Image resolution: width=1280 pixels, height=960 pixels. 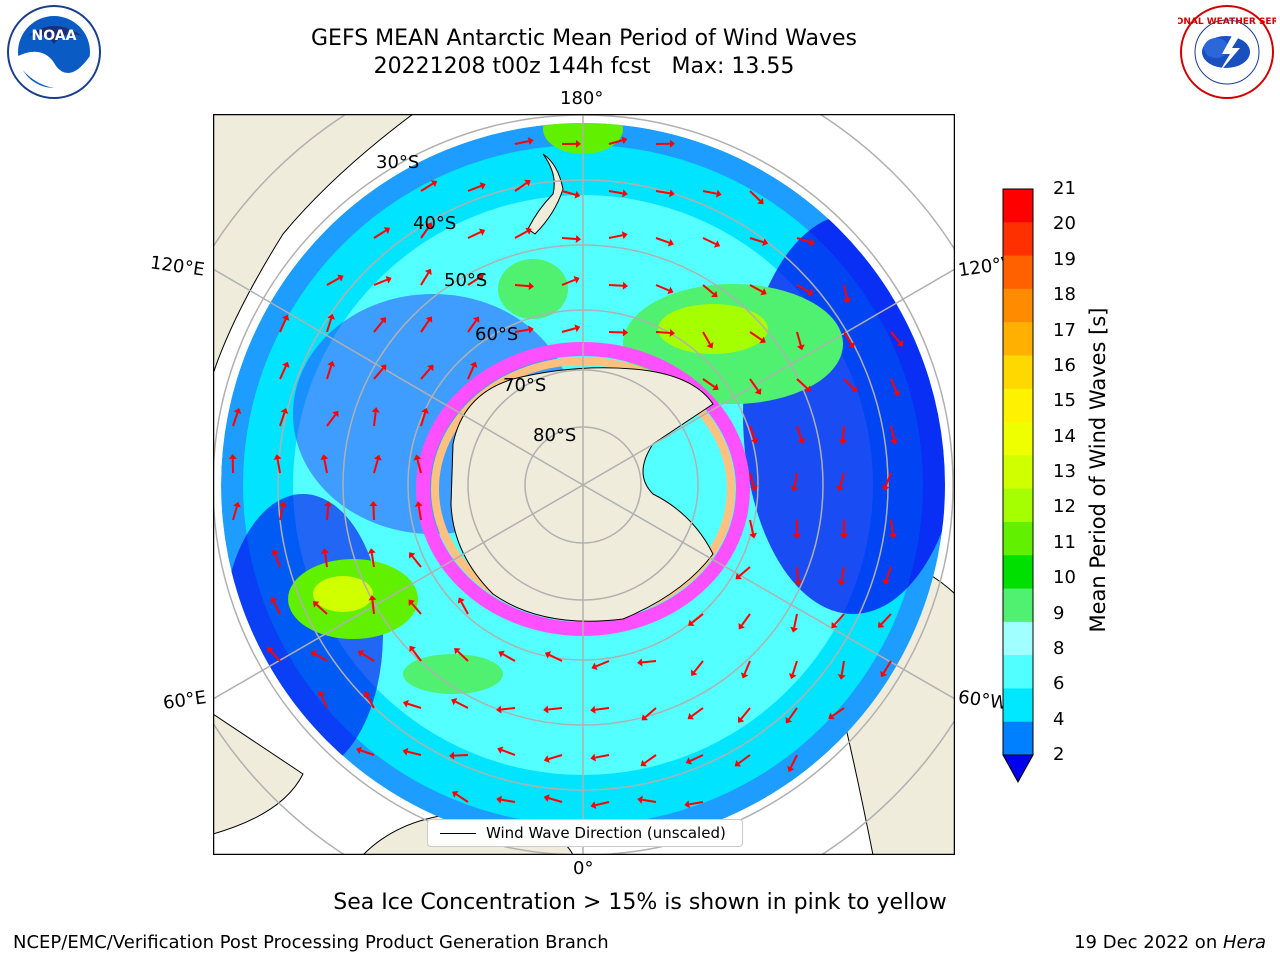 I want to click on lat-label-70s: 70°S, so click(x=525, y=385).